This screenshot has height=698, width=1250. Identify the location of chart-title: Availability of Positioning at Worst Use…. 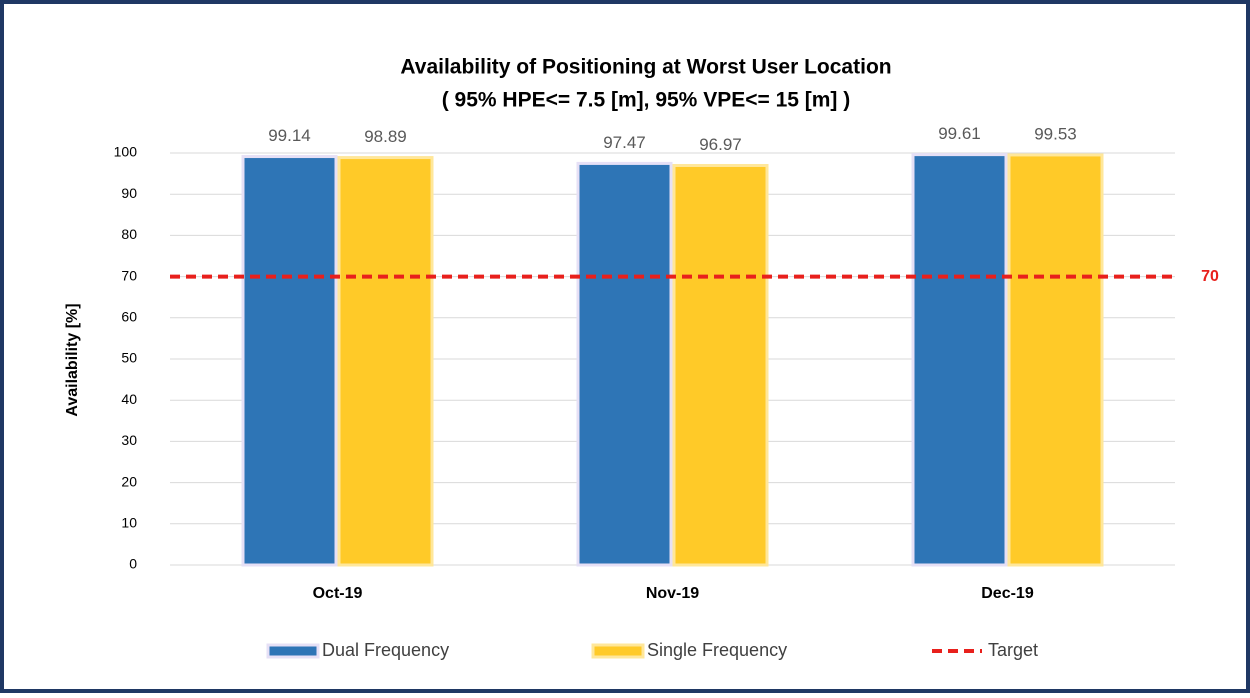
(645, 67).